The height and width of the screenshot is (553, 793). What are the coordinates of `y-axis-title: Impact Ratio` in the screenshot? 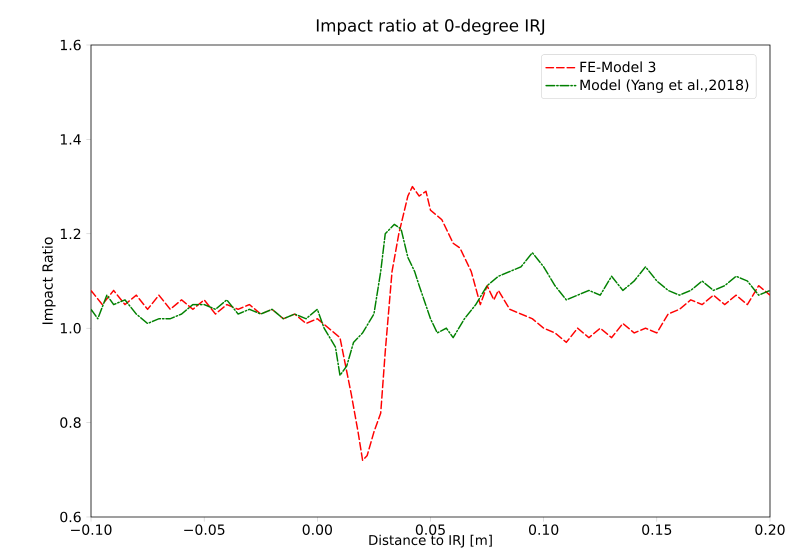 It's located at (49, 280).